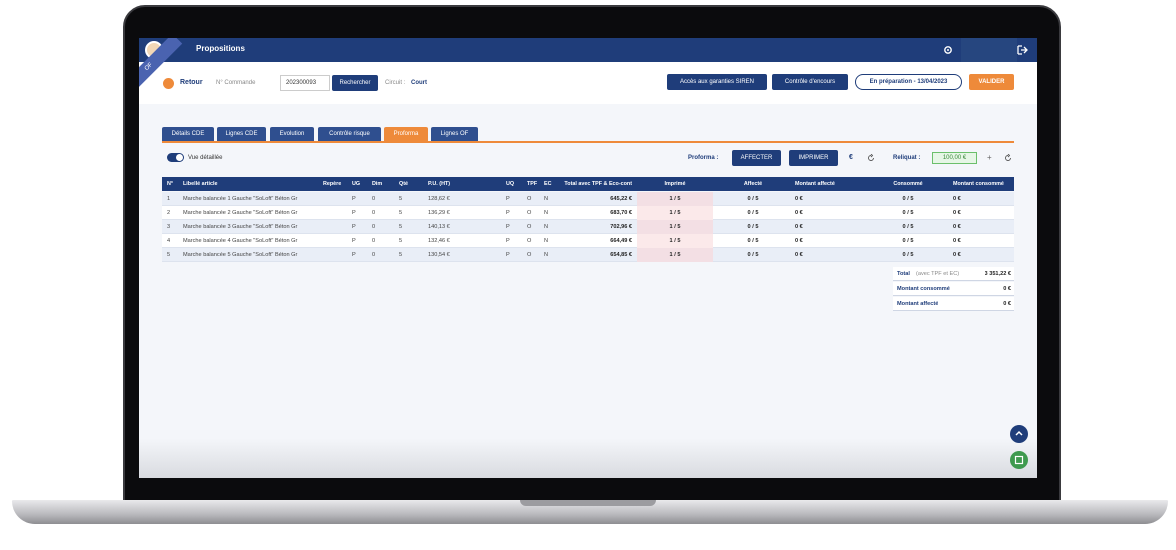 The width and height of the screenshot is (1176, 550). What do you see at coordinates (220, 48) in the screenshot?
I see `page-title: Propositions` at bounding box center [220, 48].